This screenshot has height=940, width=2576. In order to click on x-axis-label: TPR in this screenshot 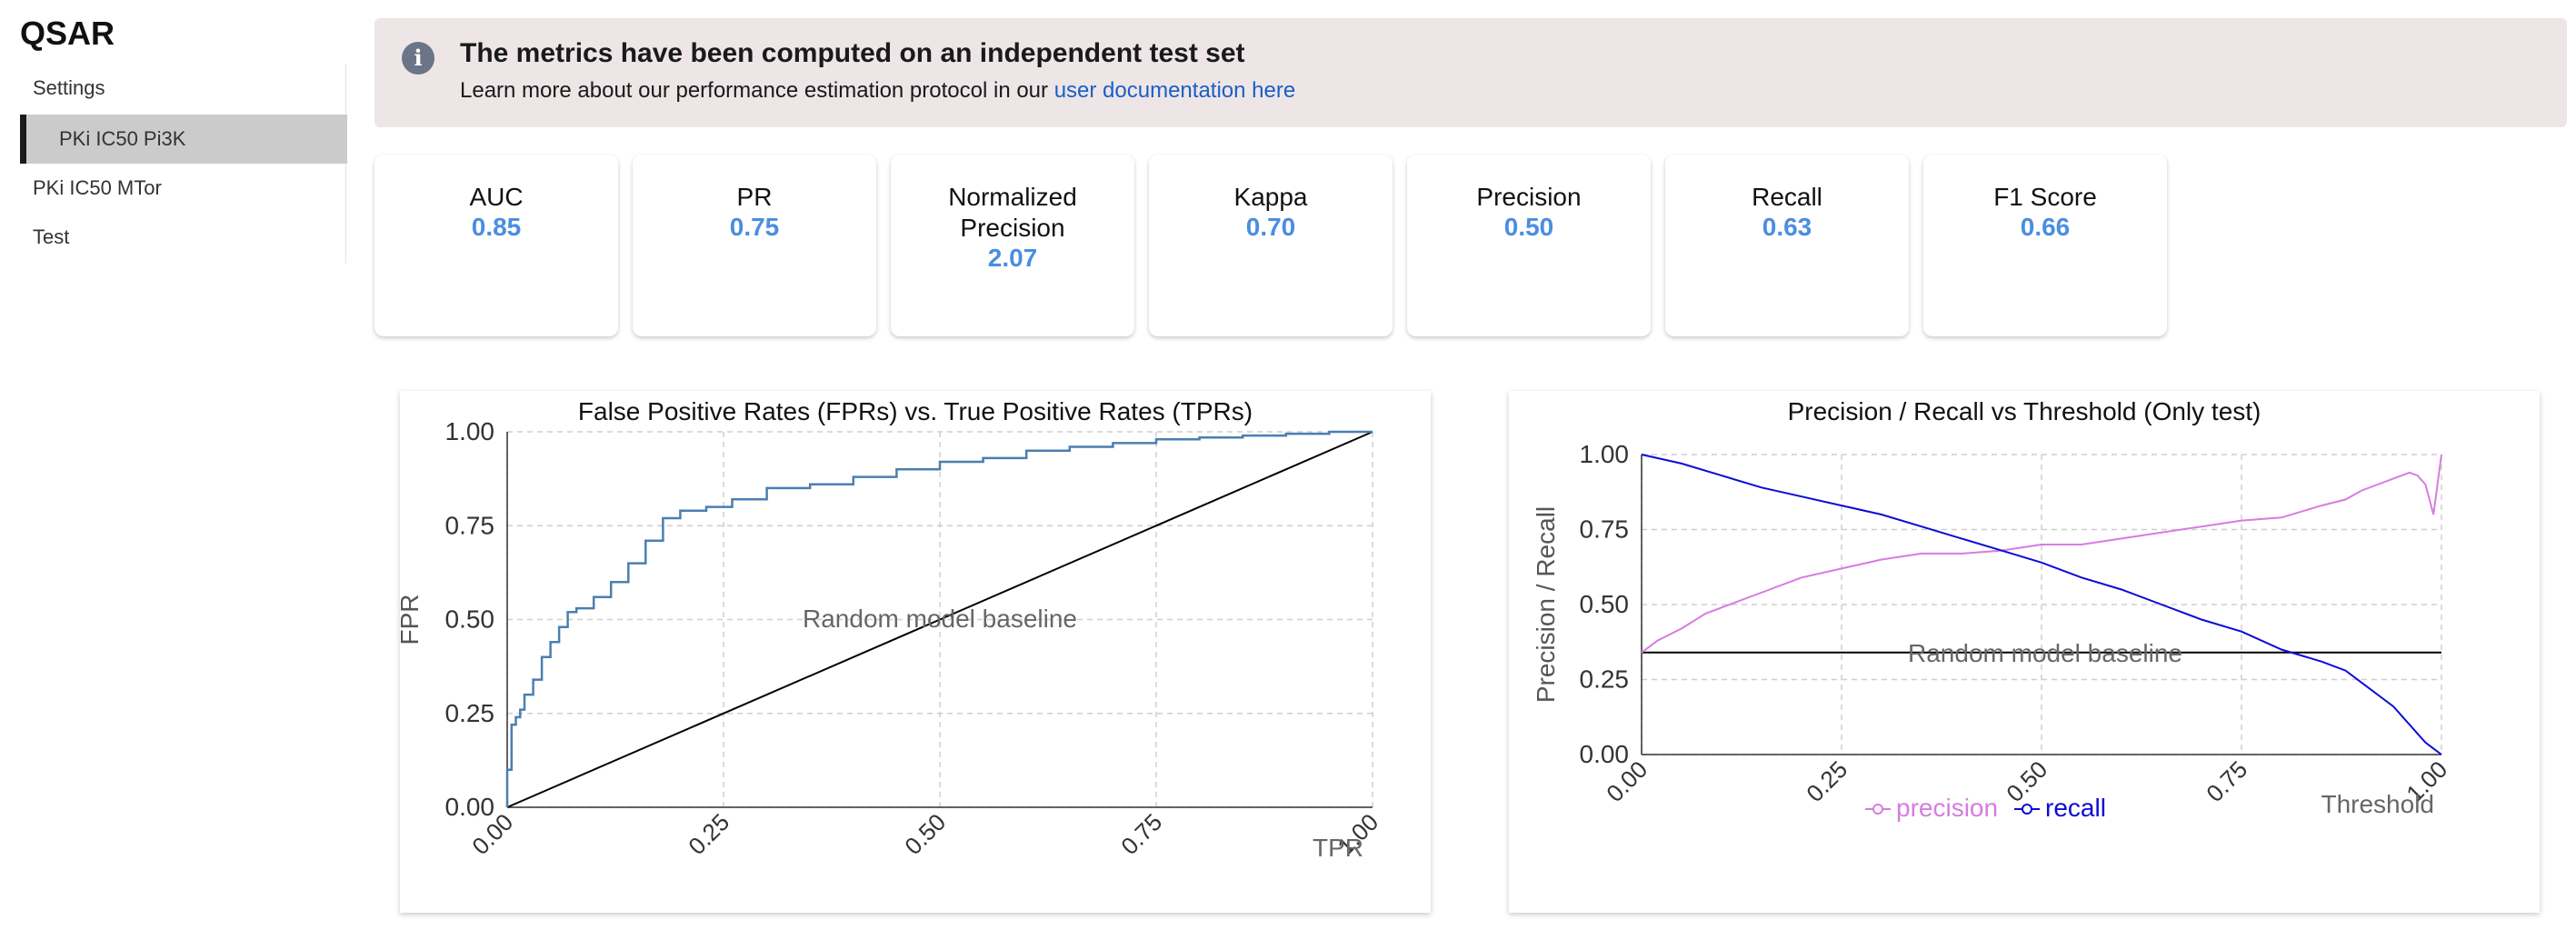, I will do `click(1338, 848)`.